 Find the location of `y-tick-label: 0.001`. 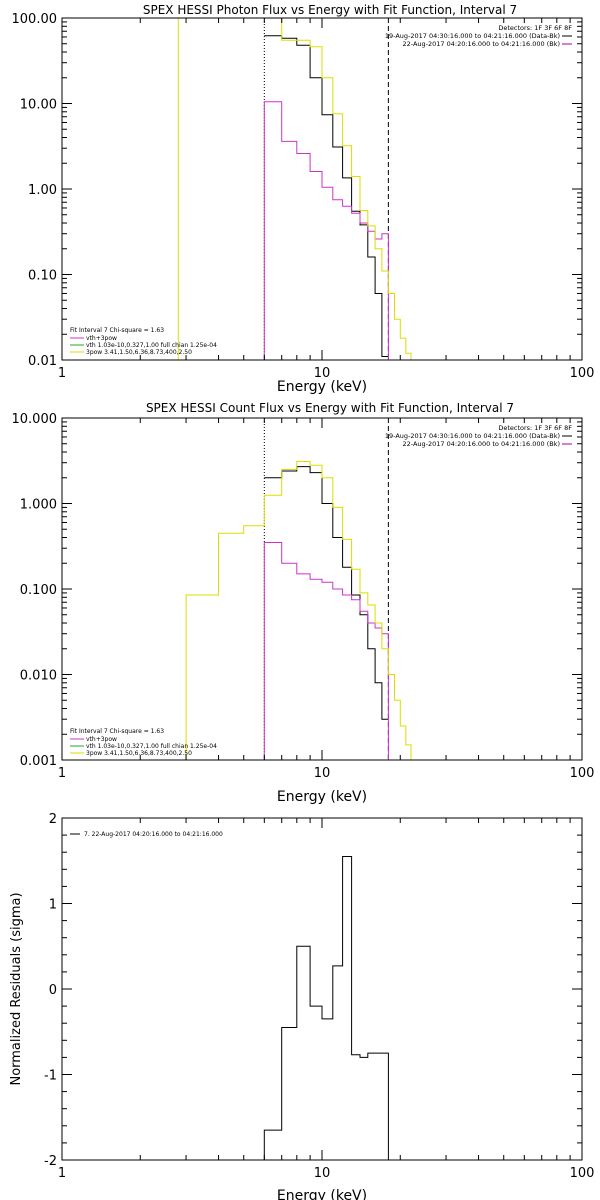

y-tick-label: 0.001 is located at coordinates (38, 761).